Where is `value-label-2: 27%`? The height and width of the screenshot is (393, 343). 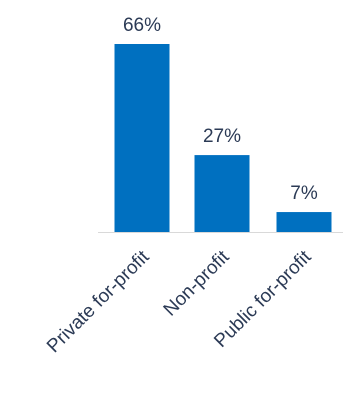
value-label-2: 27% is located at coordinates (222, 136).